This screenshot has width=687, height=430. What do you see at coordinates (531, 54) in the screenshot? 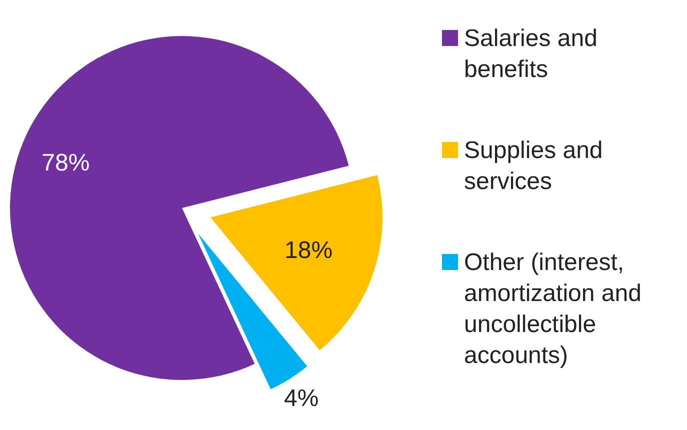
I see `legend-label: Salaries and benefits` at bounding box center [531, 54].